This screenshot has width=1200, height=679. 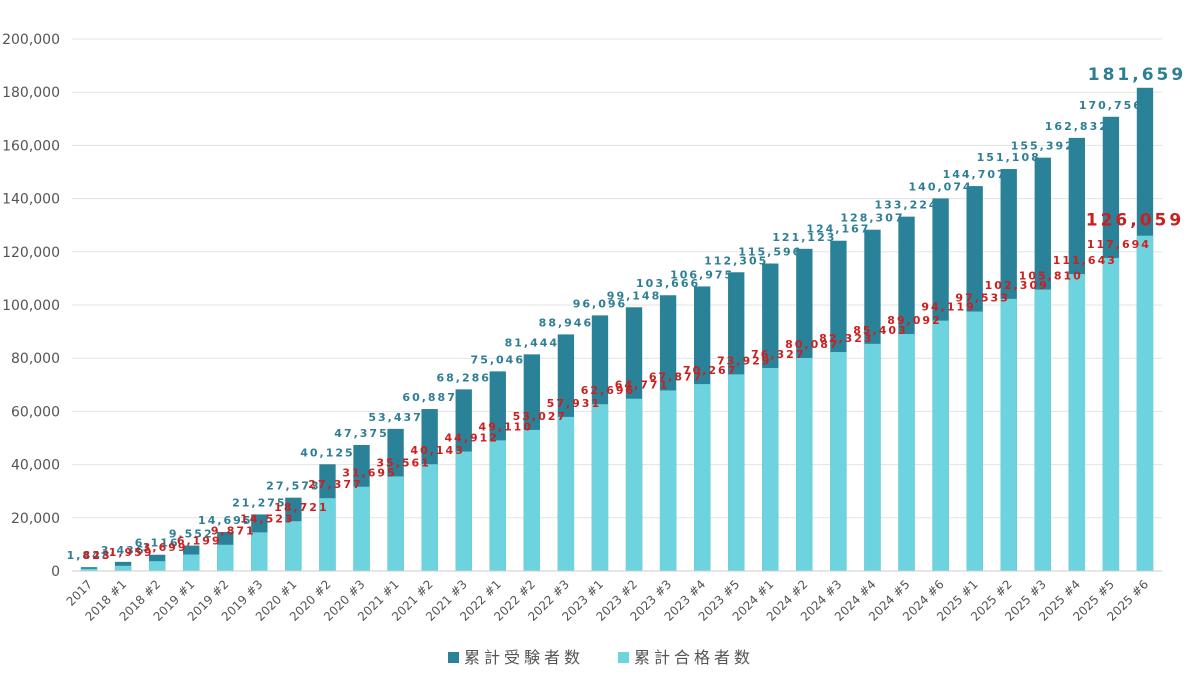 I want to click on value-label: 1,448, so click(x=89, y=555).